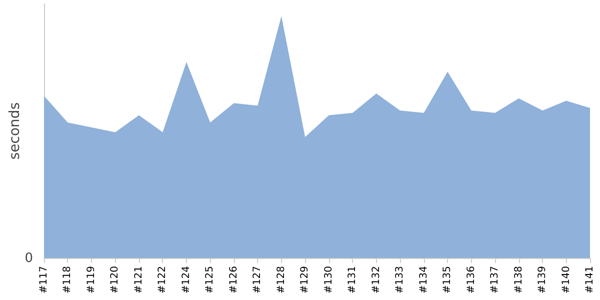 The height and width of the screenshot is (300, 600). What do you see at coordinates (186, 280) in the screenshot?
I see `x-tick-label: #124` at bounding box center [186, 280].